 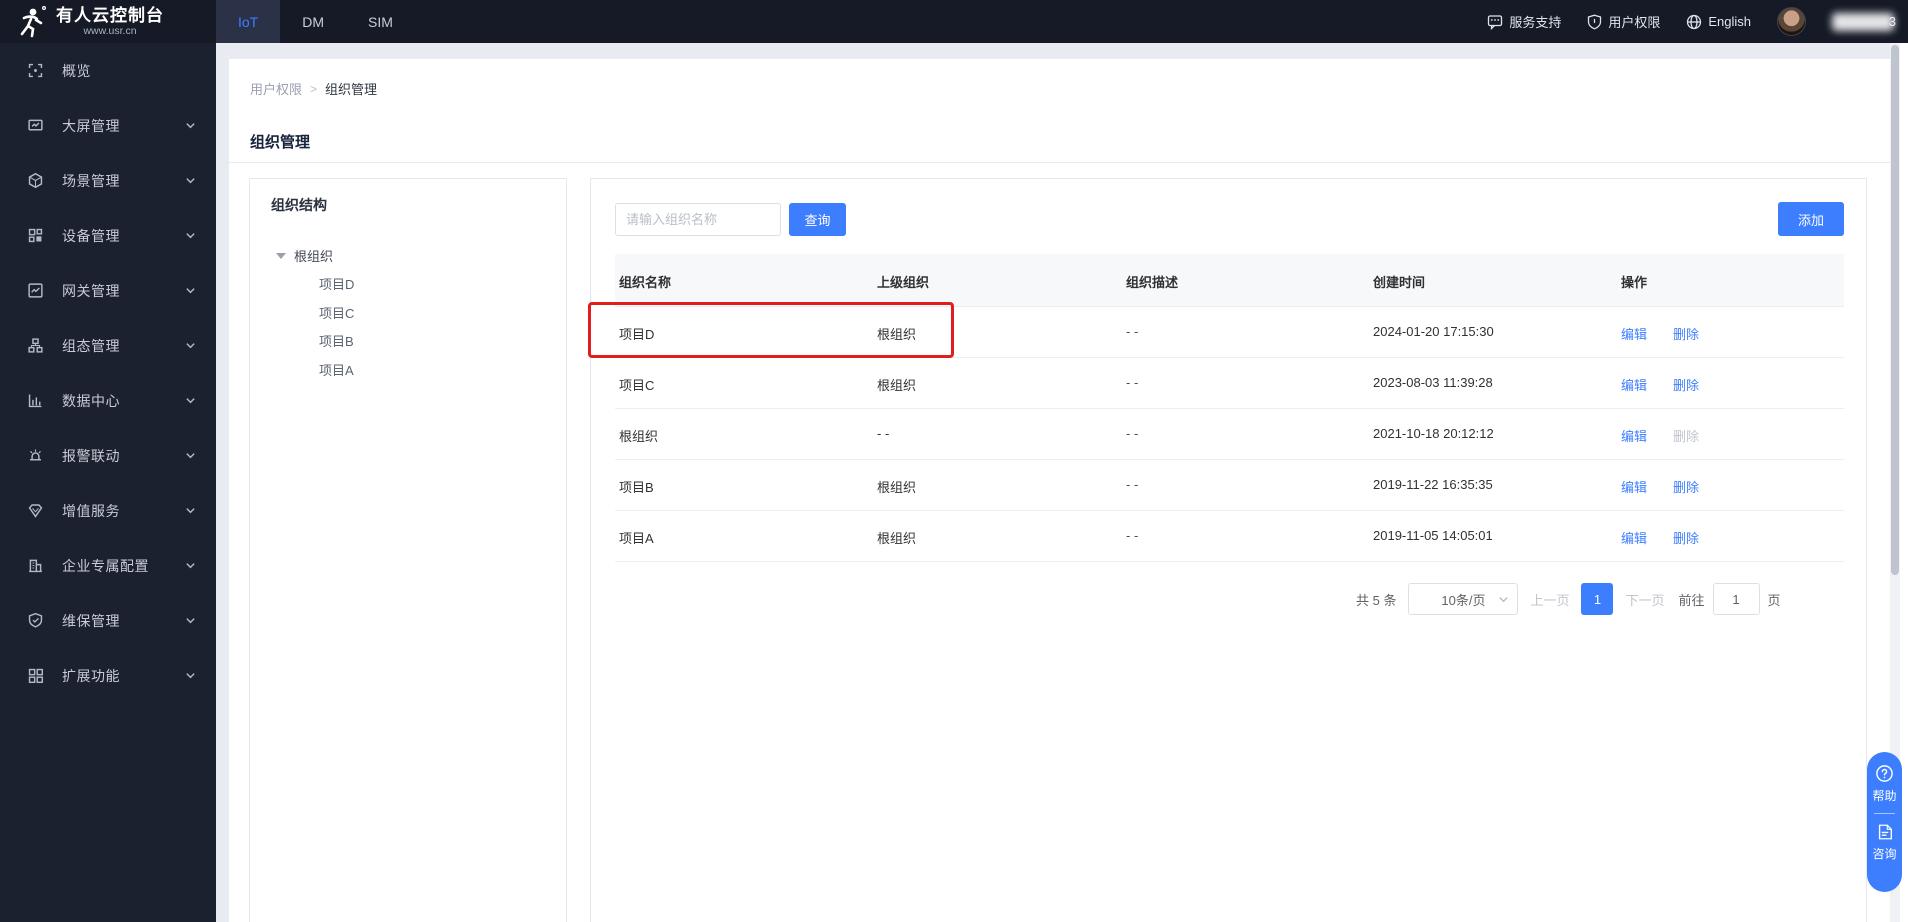 I want to click on enterprise-icon, so click(x=35, y=566).